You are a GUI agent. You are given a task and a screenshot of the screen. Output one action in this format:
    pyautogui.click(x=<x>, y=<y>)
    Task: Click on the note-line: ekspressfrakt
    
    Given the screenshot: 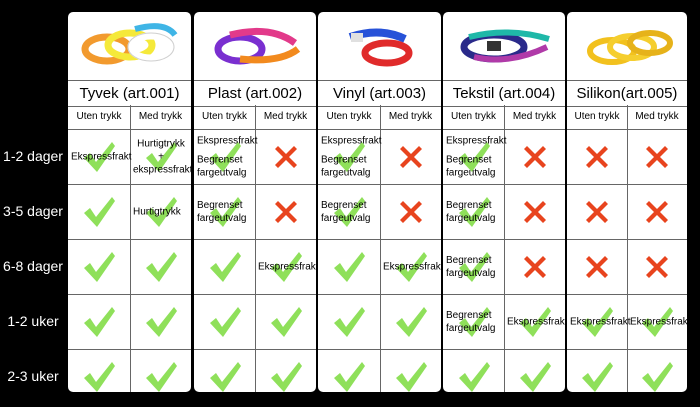 What is the action you would take?
    pyautogui.click(x=162, y=170)
    